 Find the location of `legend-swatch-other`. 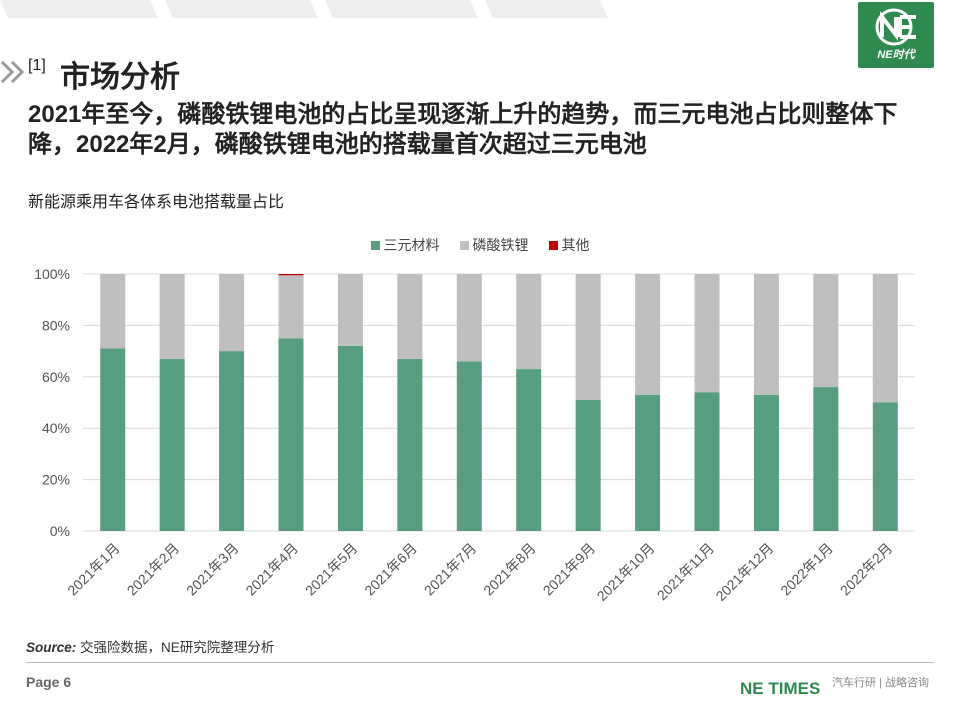

legend-swatch-other is located at coordinates (553, 245).